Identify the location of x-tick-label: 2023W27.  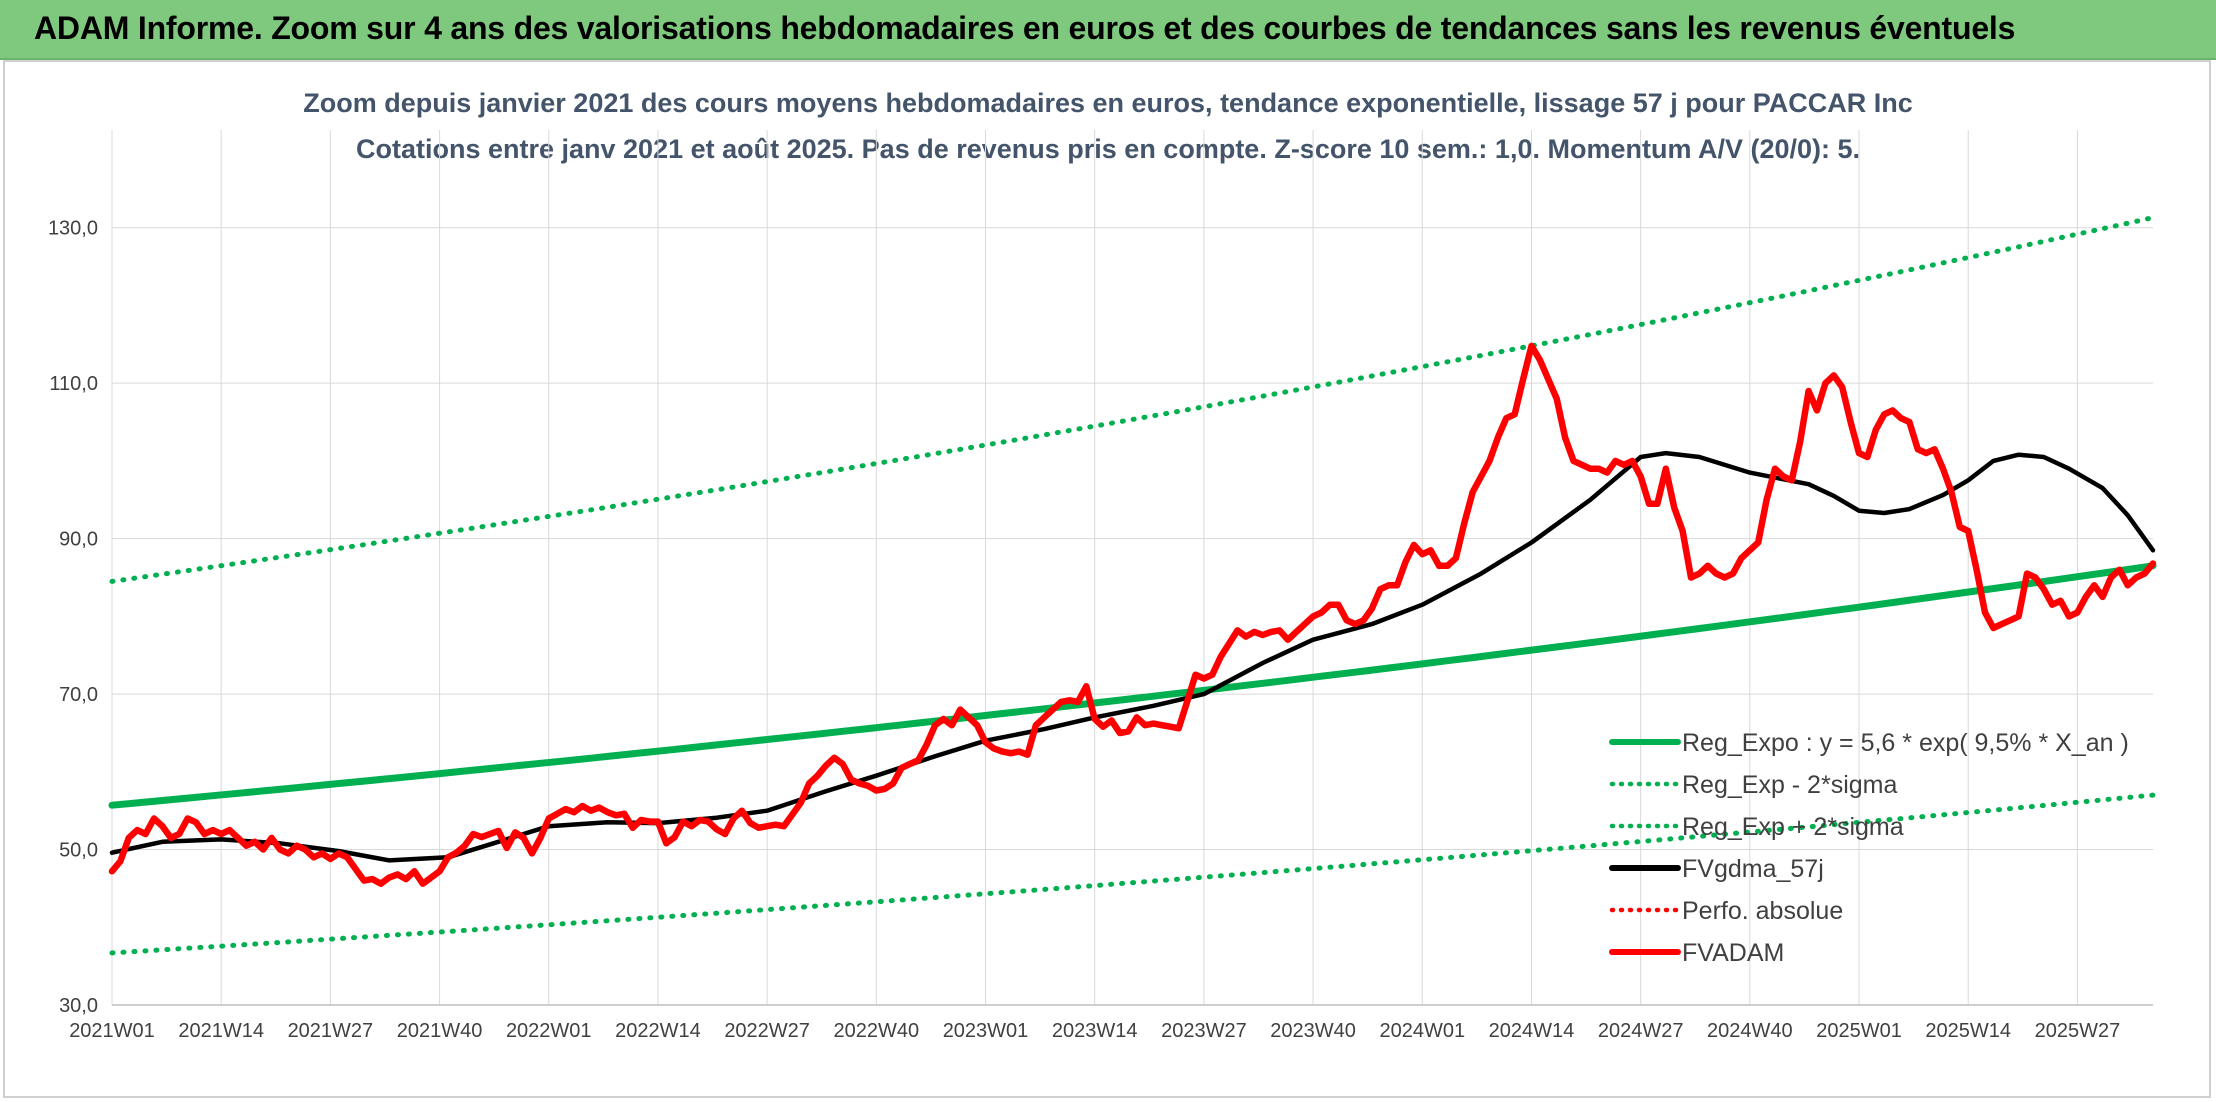
(1204, 1031).